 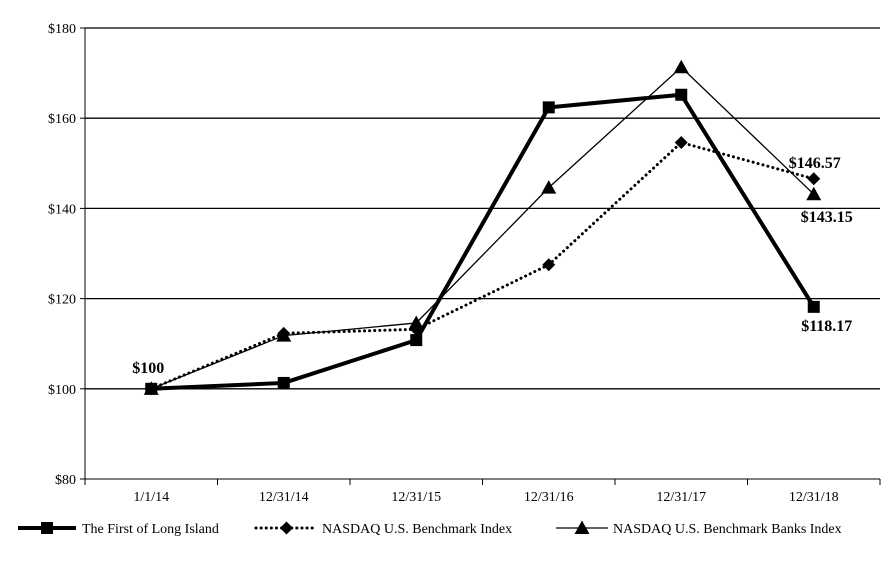 I want to click on x-tick-label: 12/31/18, so click(x=814, y=497).